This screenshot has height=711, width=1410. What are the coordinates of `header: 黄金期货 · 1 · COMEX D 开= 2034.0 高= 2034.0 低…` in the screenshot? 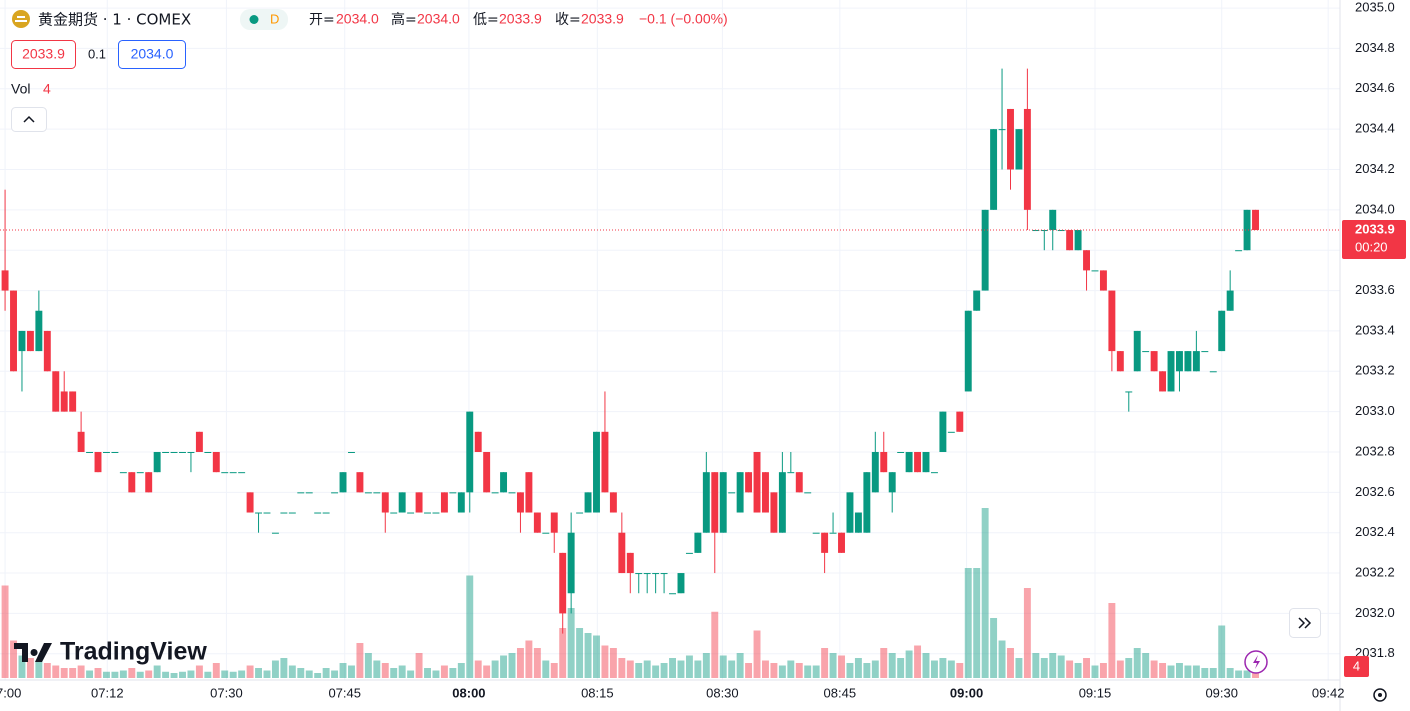 It's located at (369, 70).